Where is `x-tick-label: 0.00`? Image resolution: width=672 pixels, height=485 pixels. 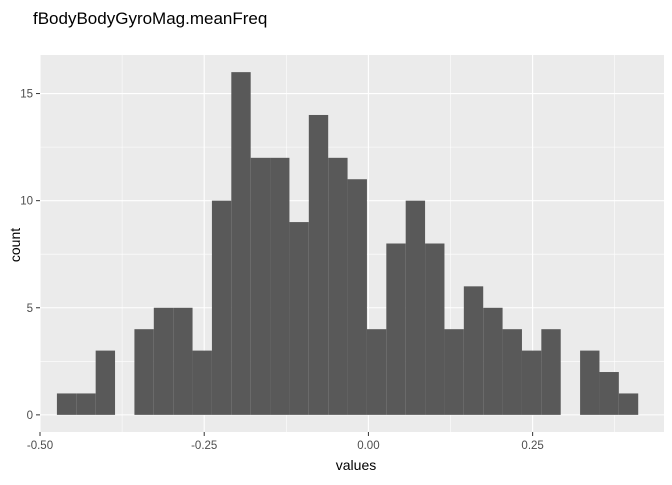
x-tick-label: 0.00 is located at coordinates (368, 446).